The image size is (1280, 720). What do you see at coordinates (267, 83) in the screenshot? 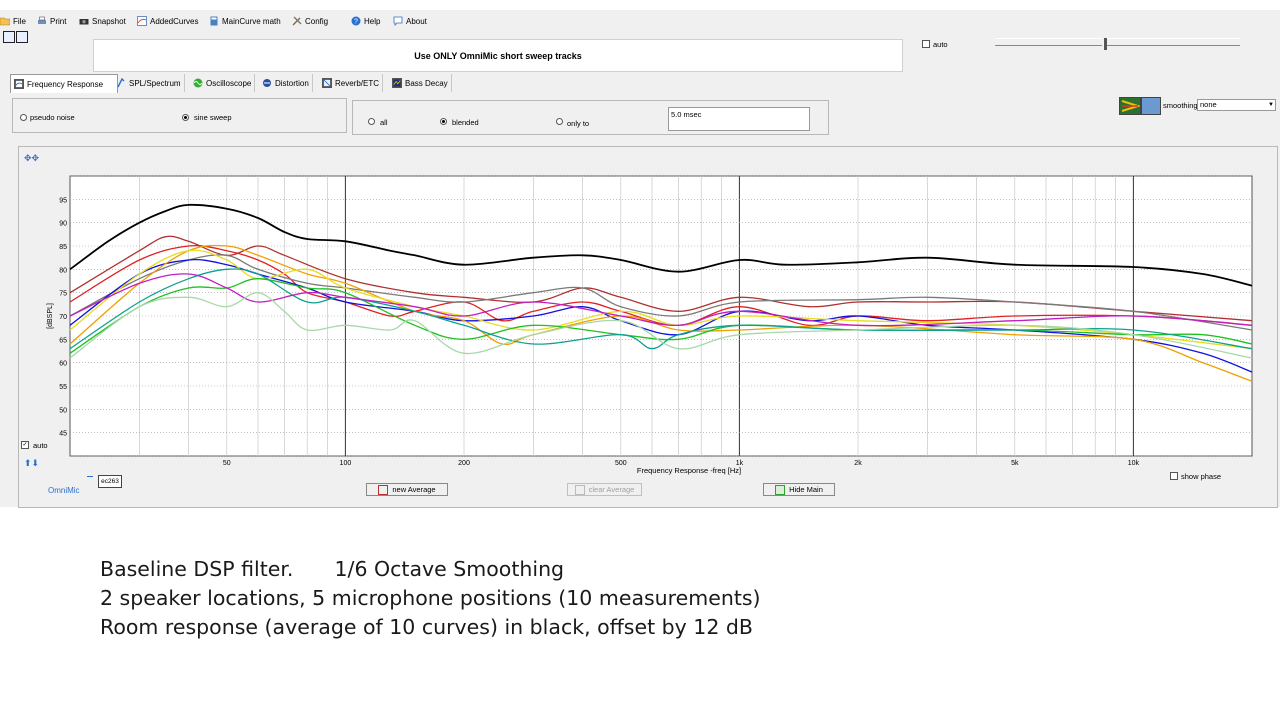
I see `distortion-icon` at bounding box center [267, 83].